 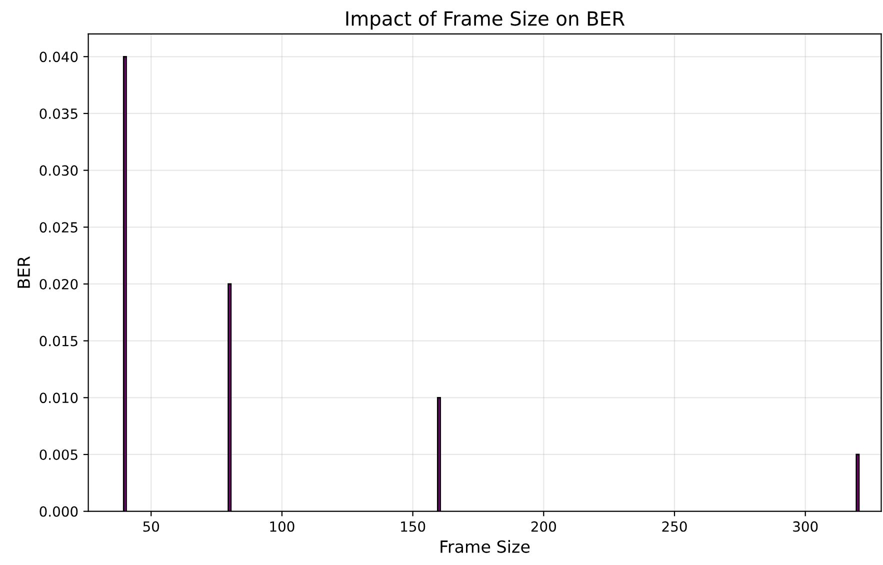 I want to click on x-tick-label: 200, so click(x=543, y=526).